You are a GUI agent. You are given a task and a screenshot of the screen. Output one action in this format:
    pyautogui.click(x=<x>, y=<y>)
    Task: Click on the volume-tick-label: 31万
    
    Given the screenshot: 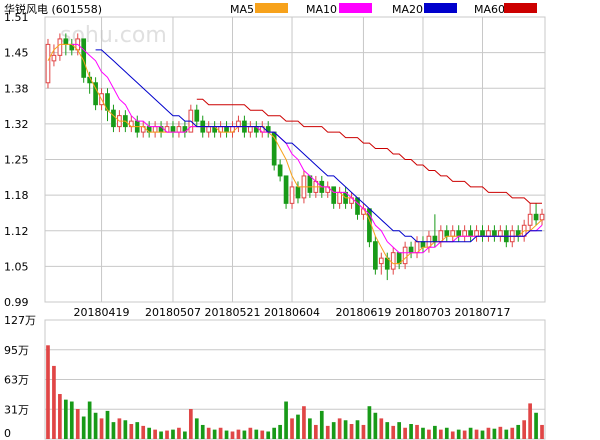 What is the action you would take?
    pyautogui.click(x=16, y=409)
    